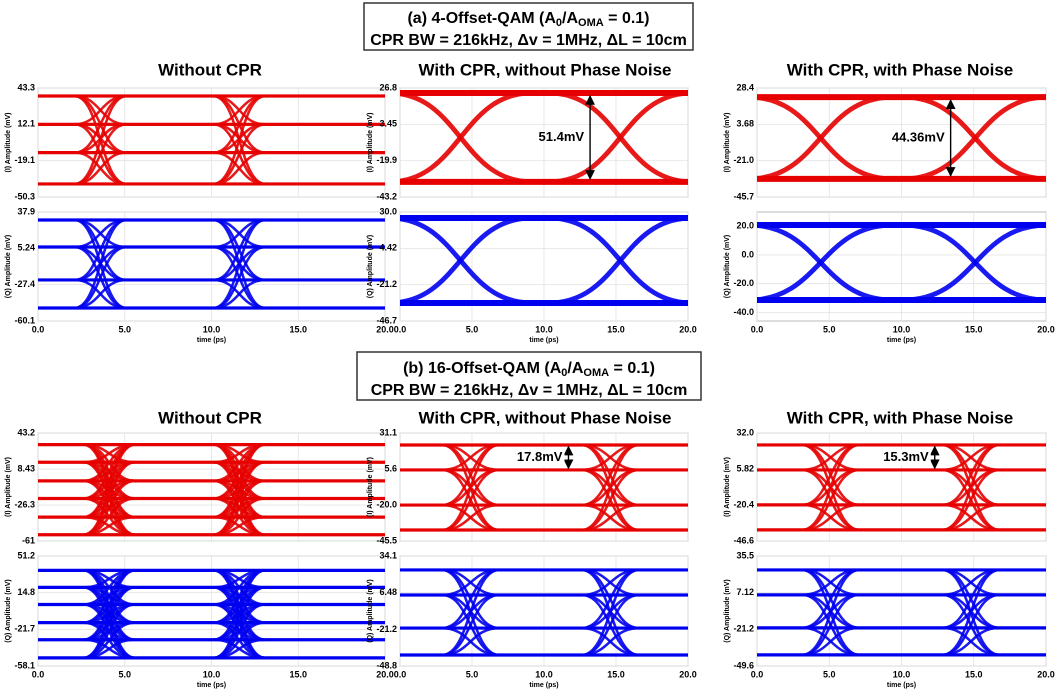  What do you see at coordinates (388, 432) in the screenshot?
I see `y-tick-label: 31.1` at bounding box center [388, 432].